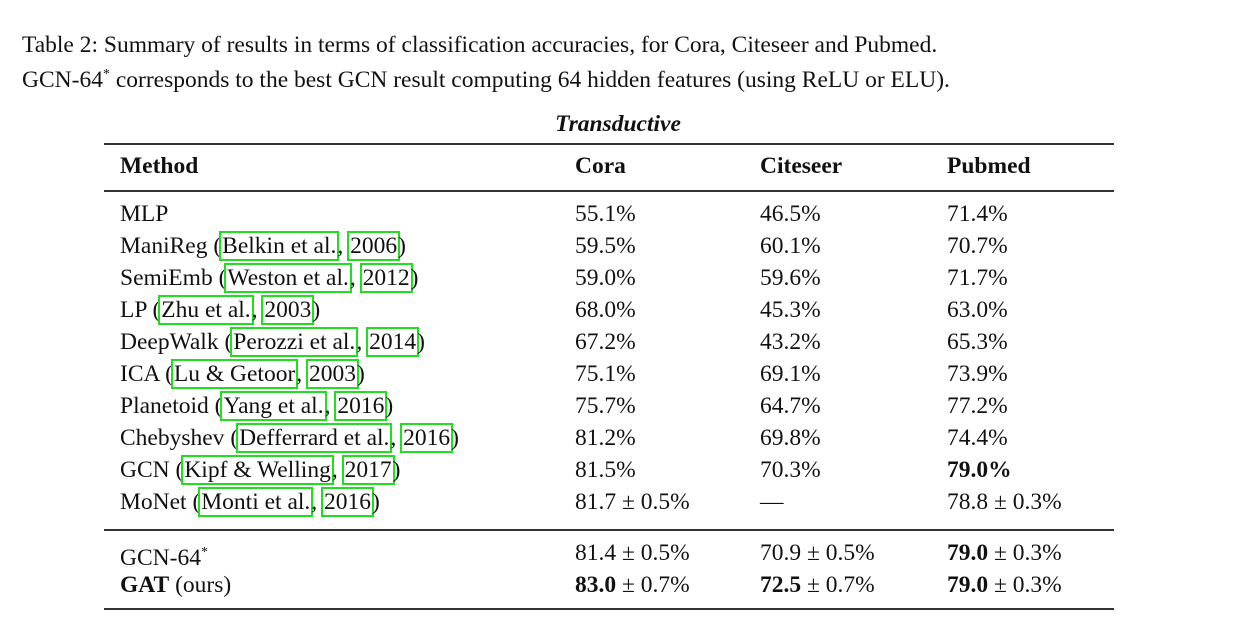  Describe the element at coordinates (790, 470) in the screenshot. I see `citeseer-cell: 70.3%` at that location.